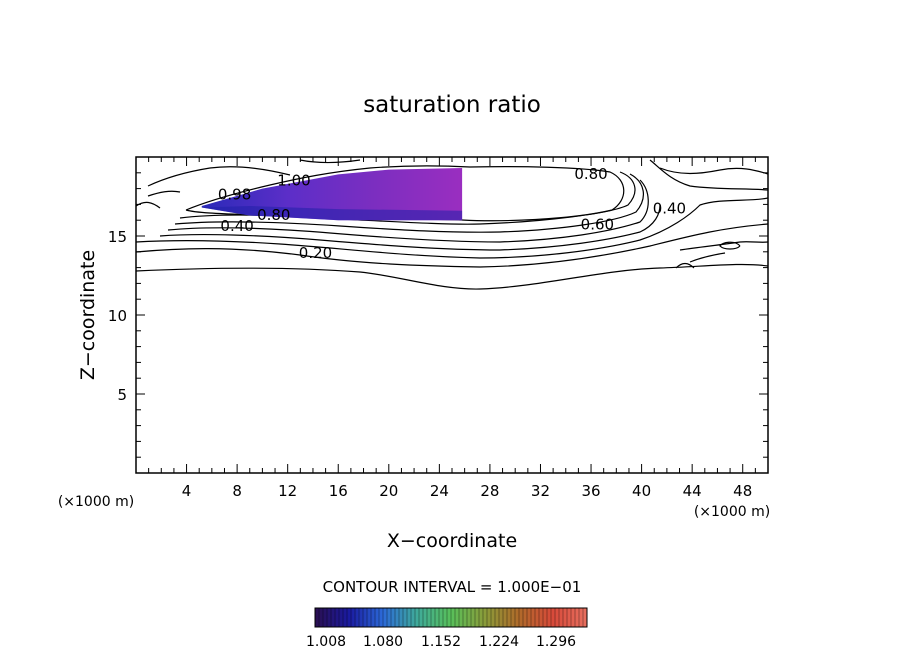 The image size is (904, 654). What do you see at coordinates (452, 587) in the screenshot?
I see `contour-interval-text: CONTOUR INTERVAL = 1.000E−01` at bounding box center [452, 587].